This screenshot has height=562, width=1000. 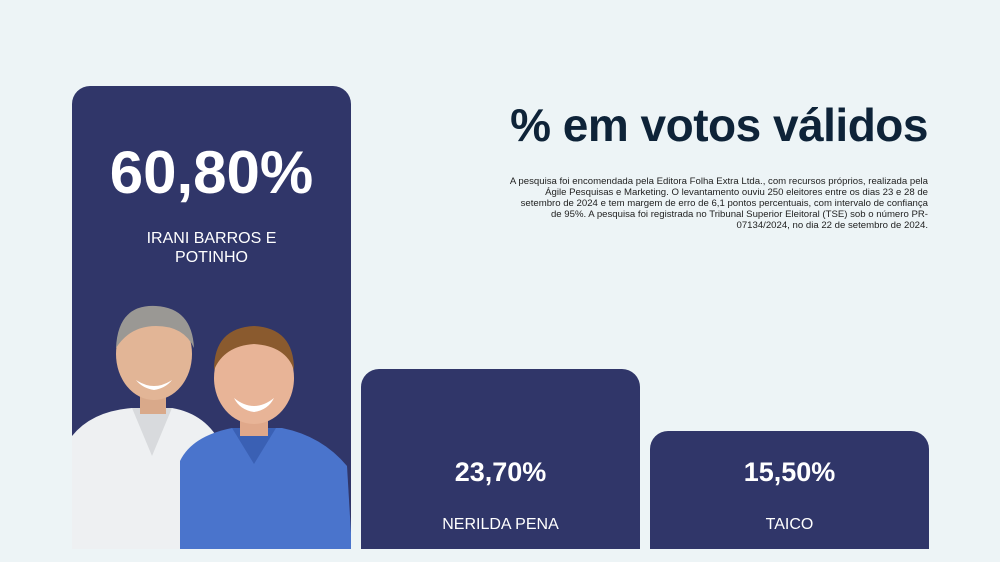 What do you see at coordinates (211, 427) in the screenshot?
I see `candidates-photo` at bounding box center [211, 427].